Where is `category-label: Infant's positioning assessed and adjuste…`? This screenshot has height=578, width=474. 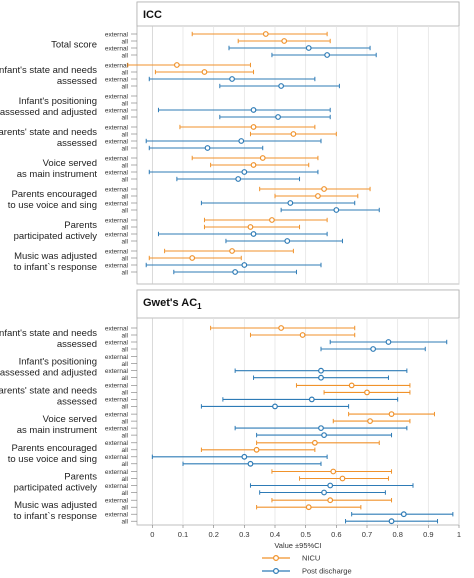
category-label: Infant's positioning assessed and adjuste… is located at coordinates (48, 368).